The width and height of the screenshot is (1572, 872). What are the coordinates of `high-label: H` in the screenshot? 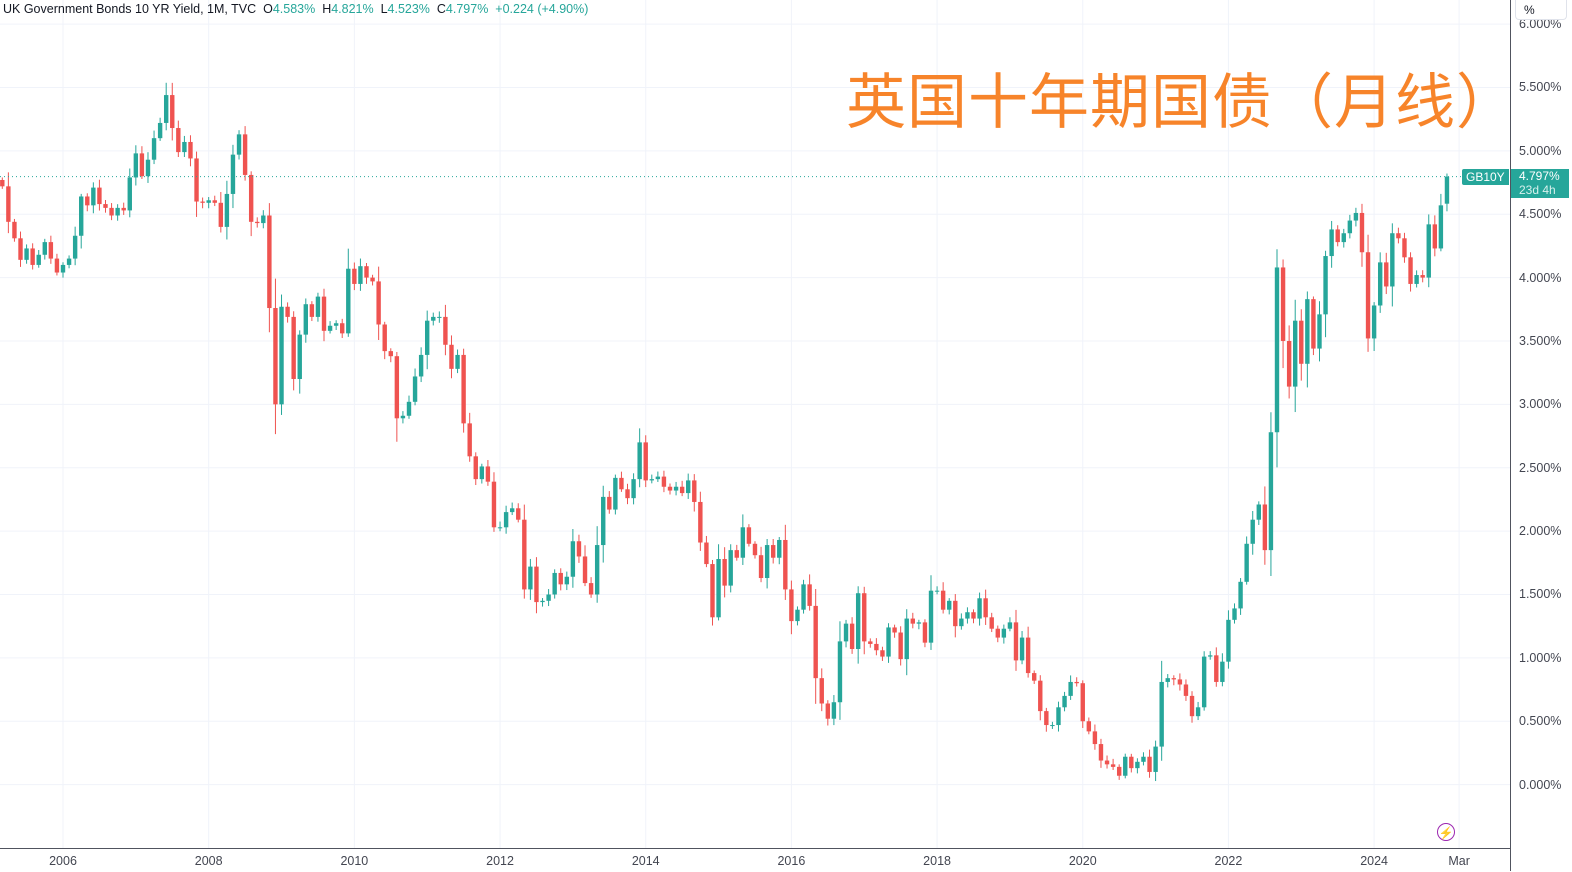 It's located at (327, 9).